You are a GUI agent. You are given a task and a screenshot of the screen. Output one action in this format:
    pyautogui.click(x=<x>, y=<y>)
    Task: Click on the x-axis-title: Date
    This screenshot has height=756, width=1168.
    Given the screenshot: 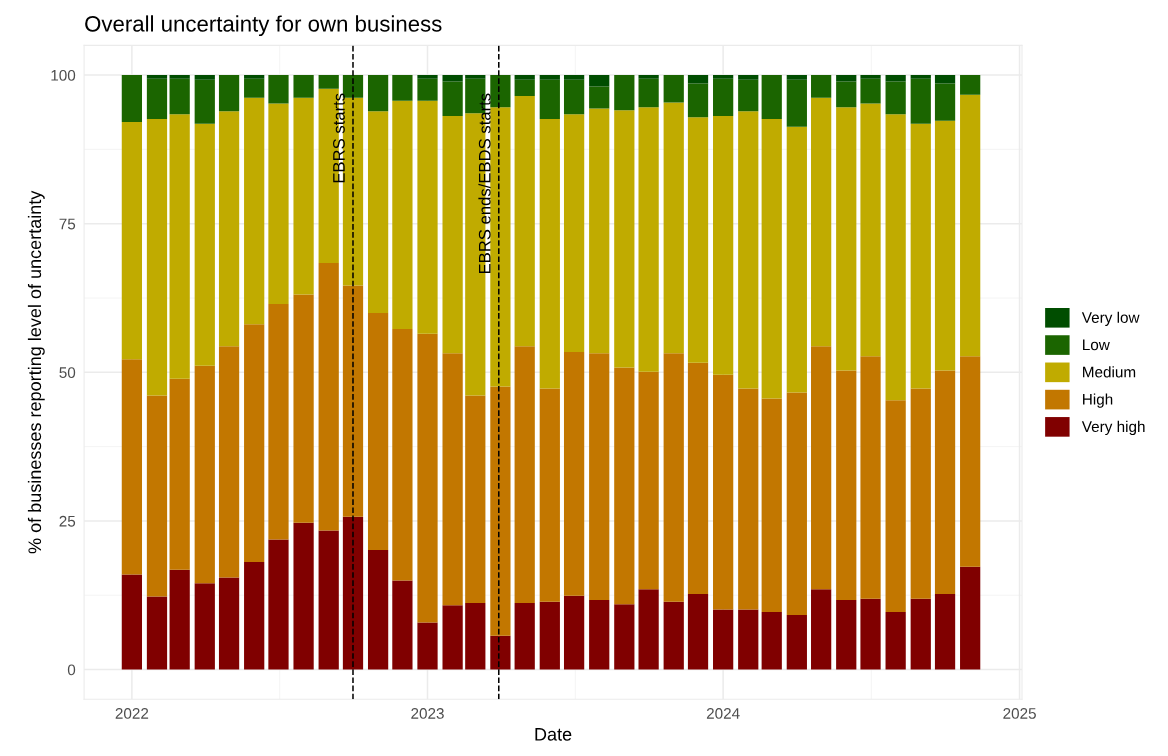 What is the action you would take?
    pyautogui.click(x=553, y=734)
    